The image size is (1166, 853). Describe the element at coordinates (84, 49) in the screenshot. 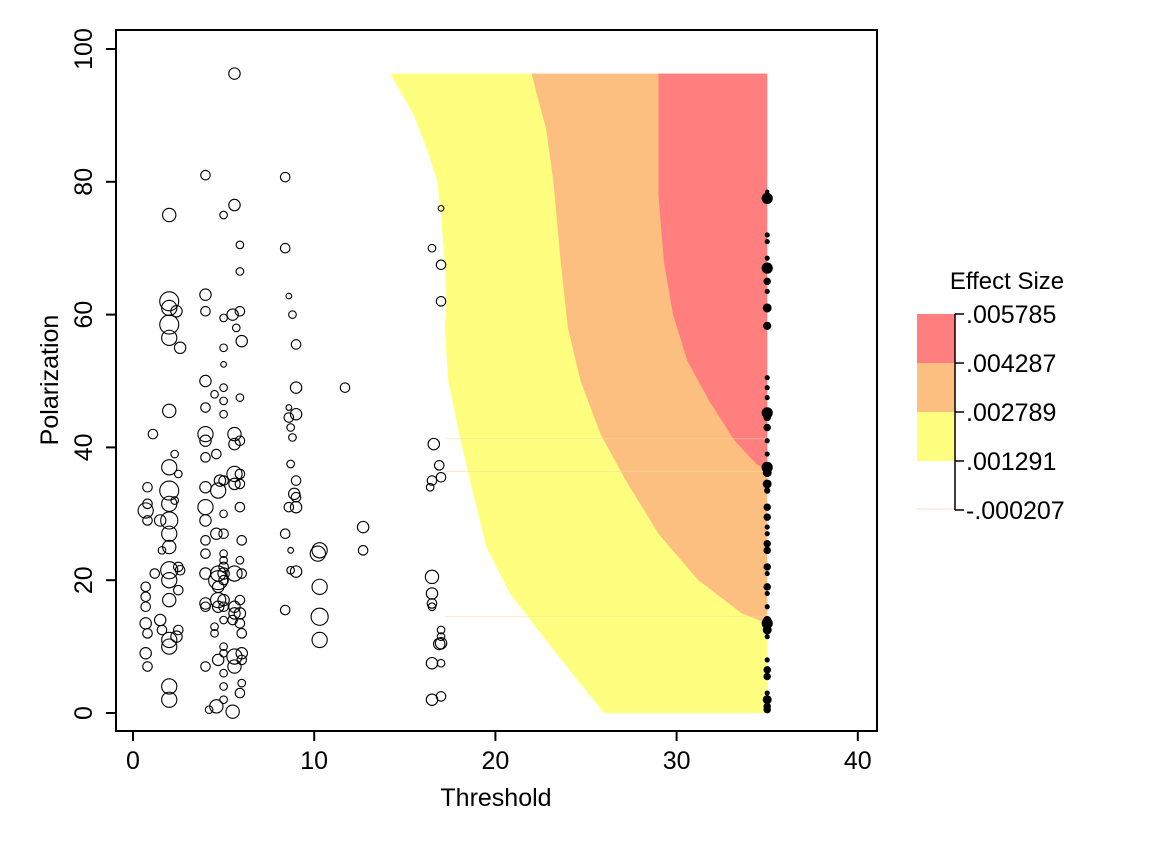

I see `y-tick-label: 100` at that location.